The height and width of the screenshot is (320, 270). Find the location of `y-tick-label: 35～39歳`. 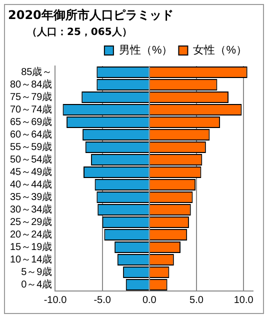

y-tick-label: 35～39歳 is located at coordinates (31, 197).